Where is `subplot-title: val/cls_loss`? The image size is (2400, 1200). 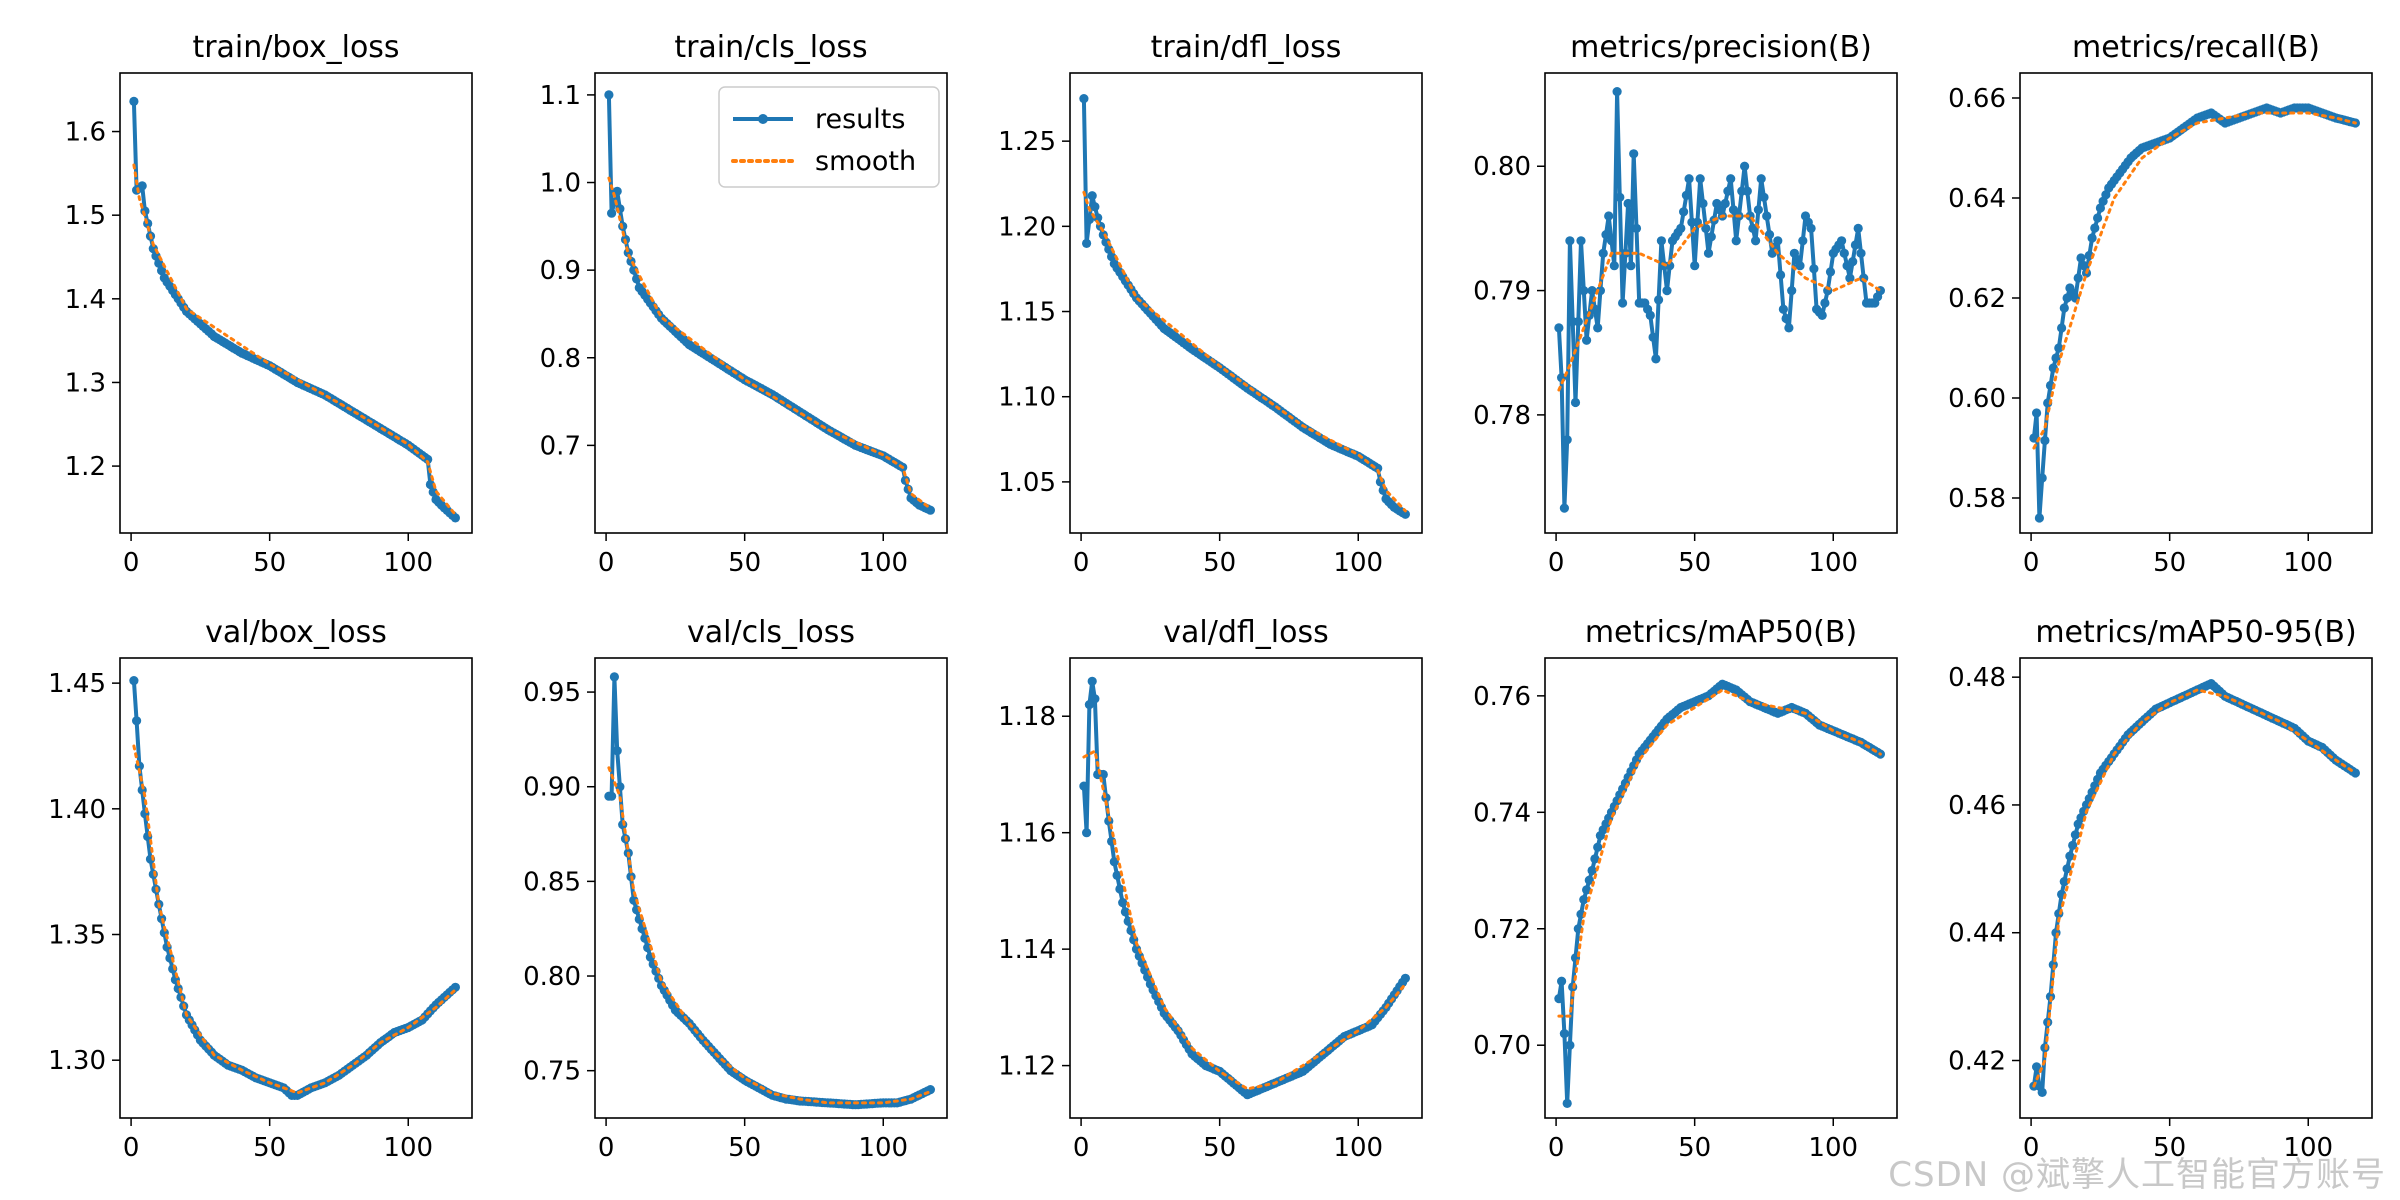
subplot-title: val/cls_loss is located at coordinates (771, 632).